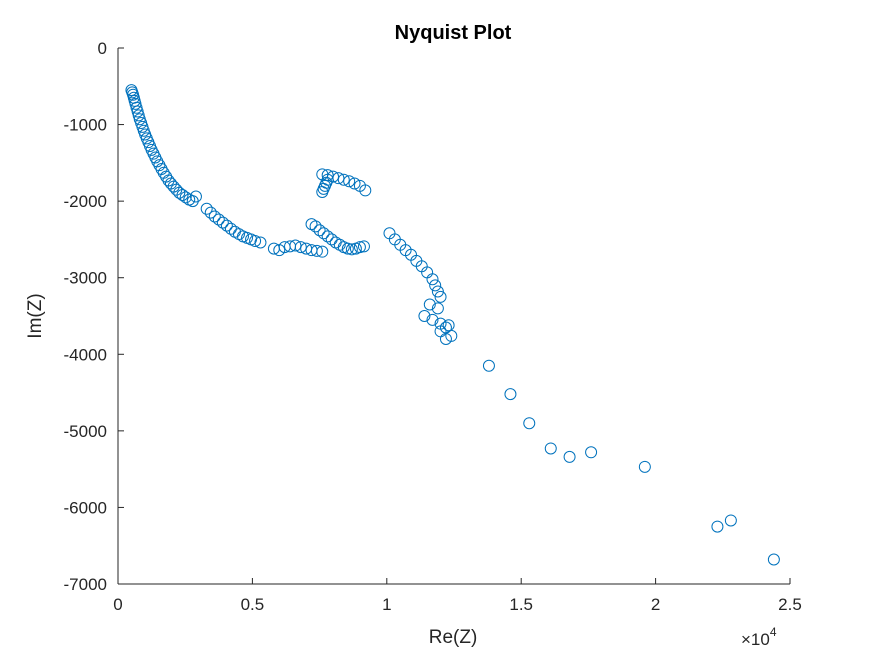 The image size is (875, 656). I want to click on y-tick-label: -1000, so click(85, 125).